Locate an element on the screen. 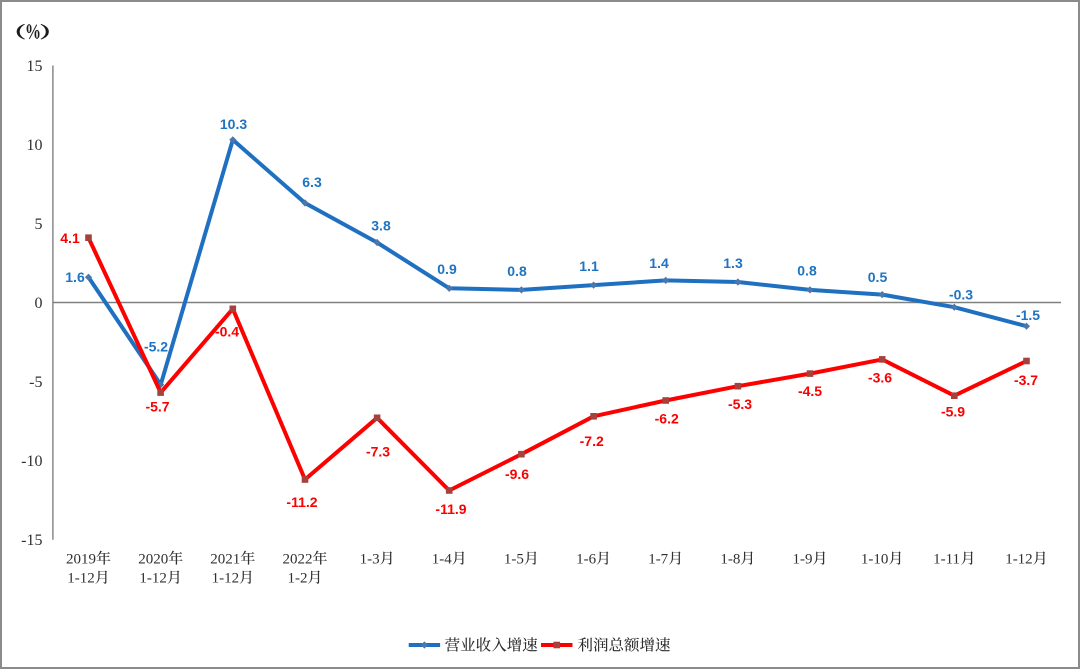  svg-text: -0.4 is located at coordinates (227, 332).